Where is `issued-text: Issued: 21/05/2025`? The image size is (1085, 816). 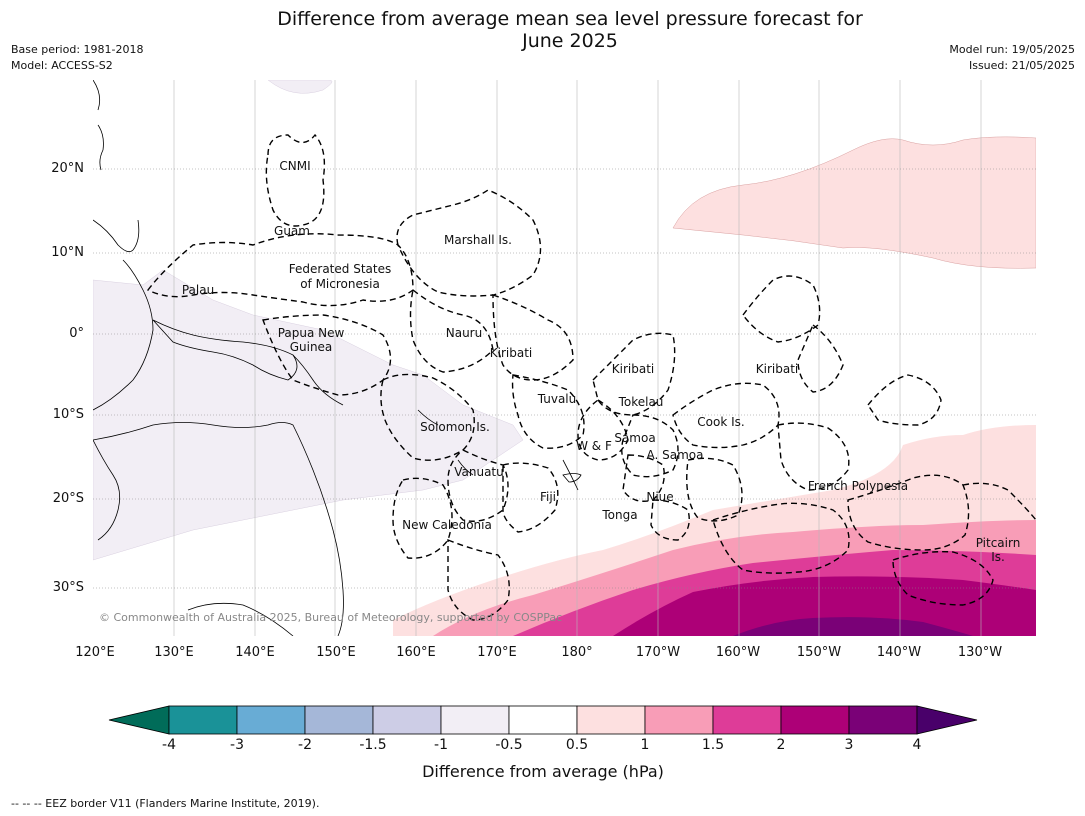
issued-text: Issued: 21/05/2025 is located at coordinates (1021, 65).